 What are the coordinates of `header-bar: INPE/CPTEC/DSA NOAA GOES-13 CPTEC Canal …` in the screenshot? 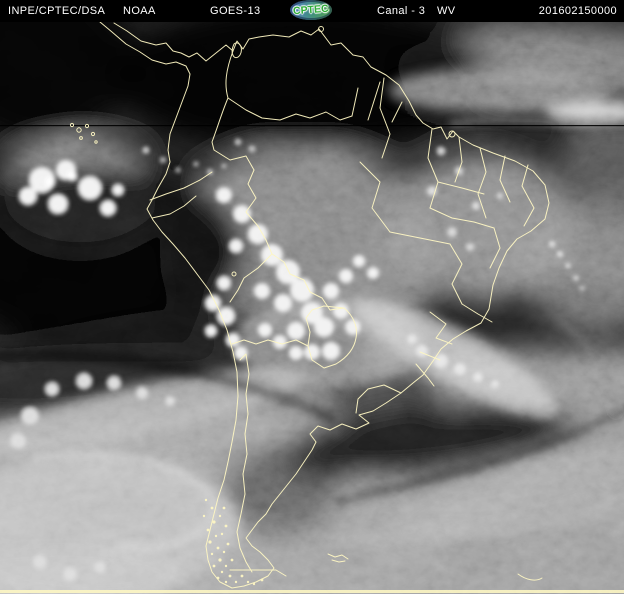 It's located at (312, 11).